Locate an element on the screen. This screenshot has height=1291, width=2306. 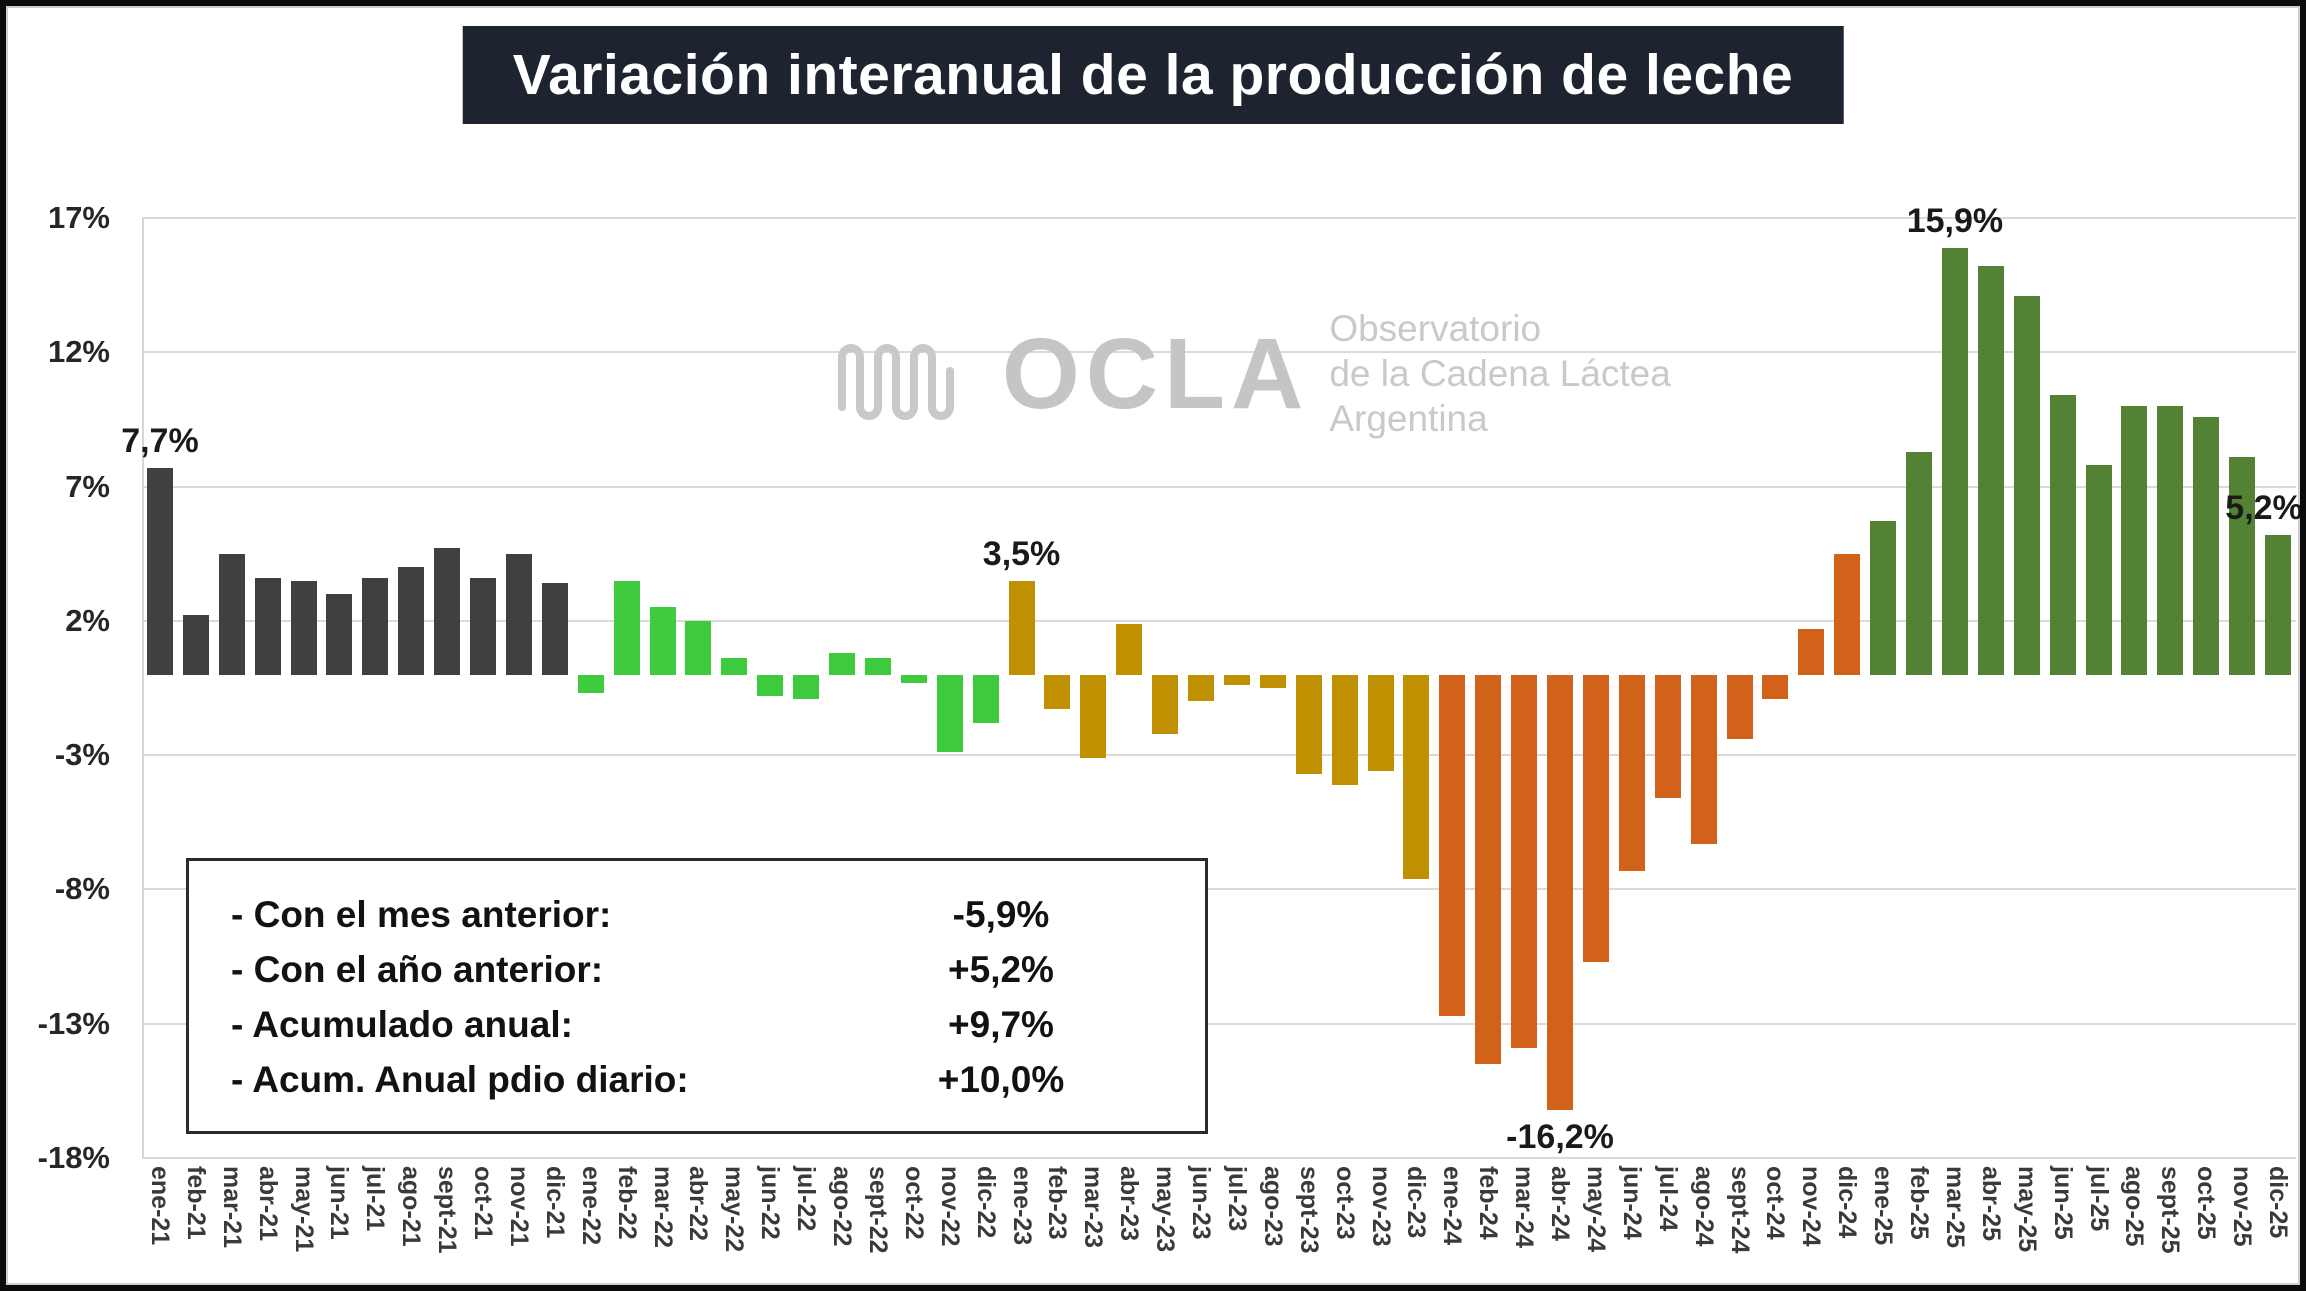
x-axis-tick-label: may-22 is located at coordinates (734, 1209).